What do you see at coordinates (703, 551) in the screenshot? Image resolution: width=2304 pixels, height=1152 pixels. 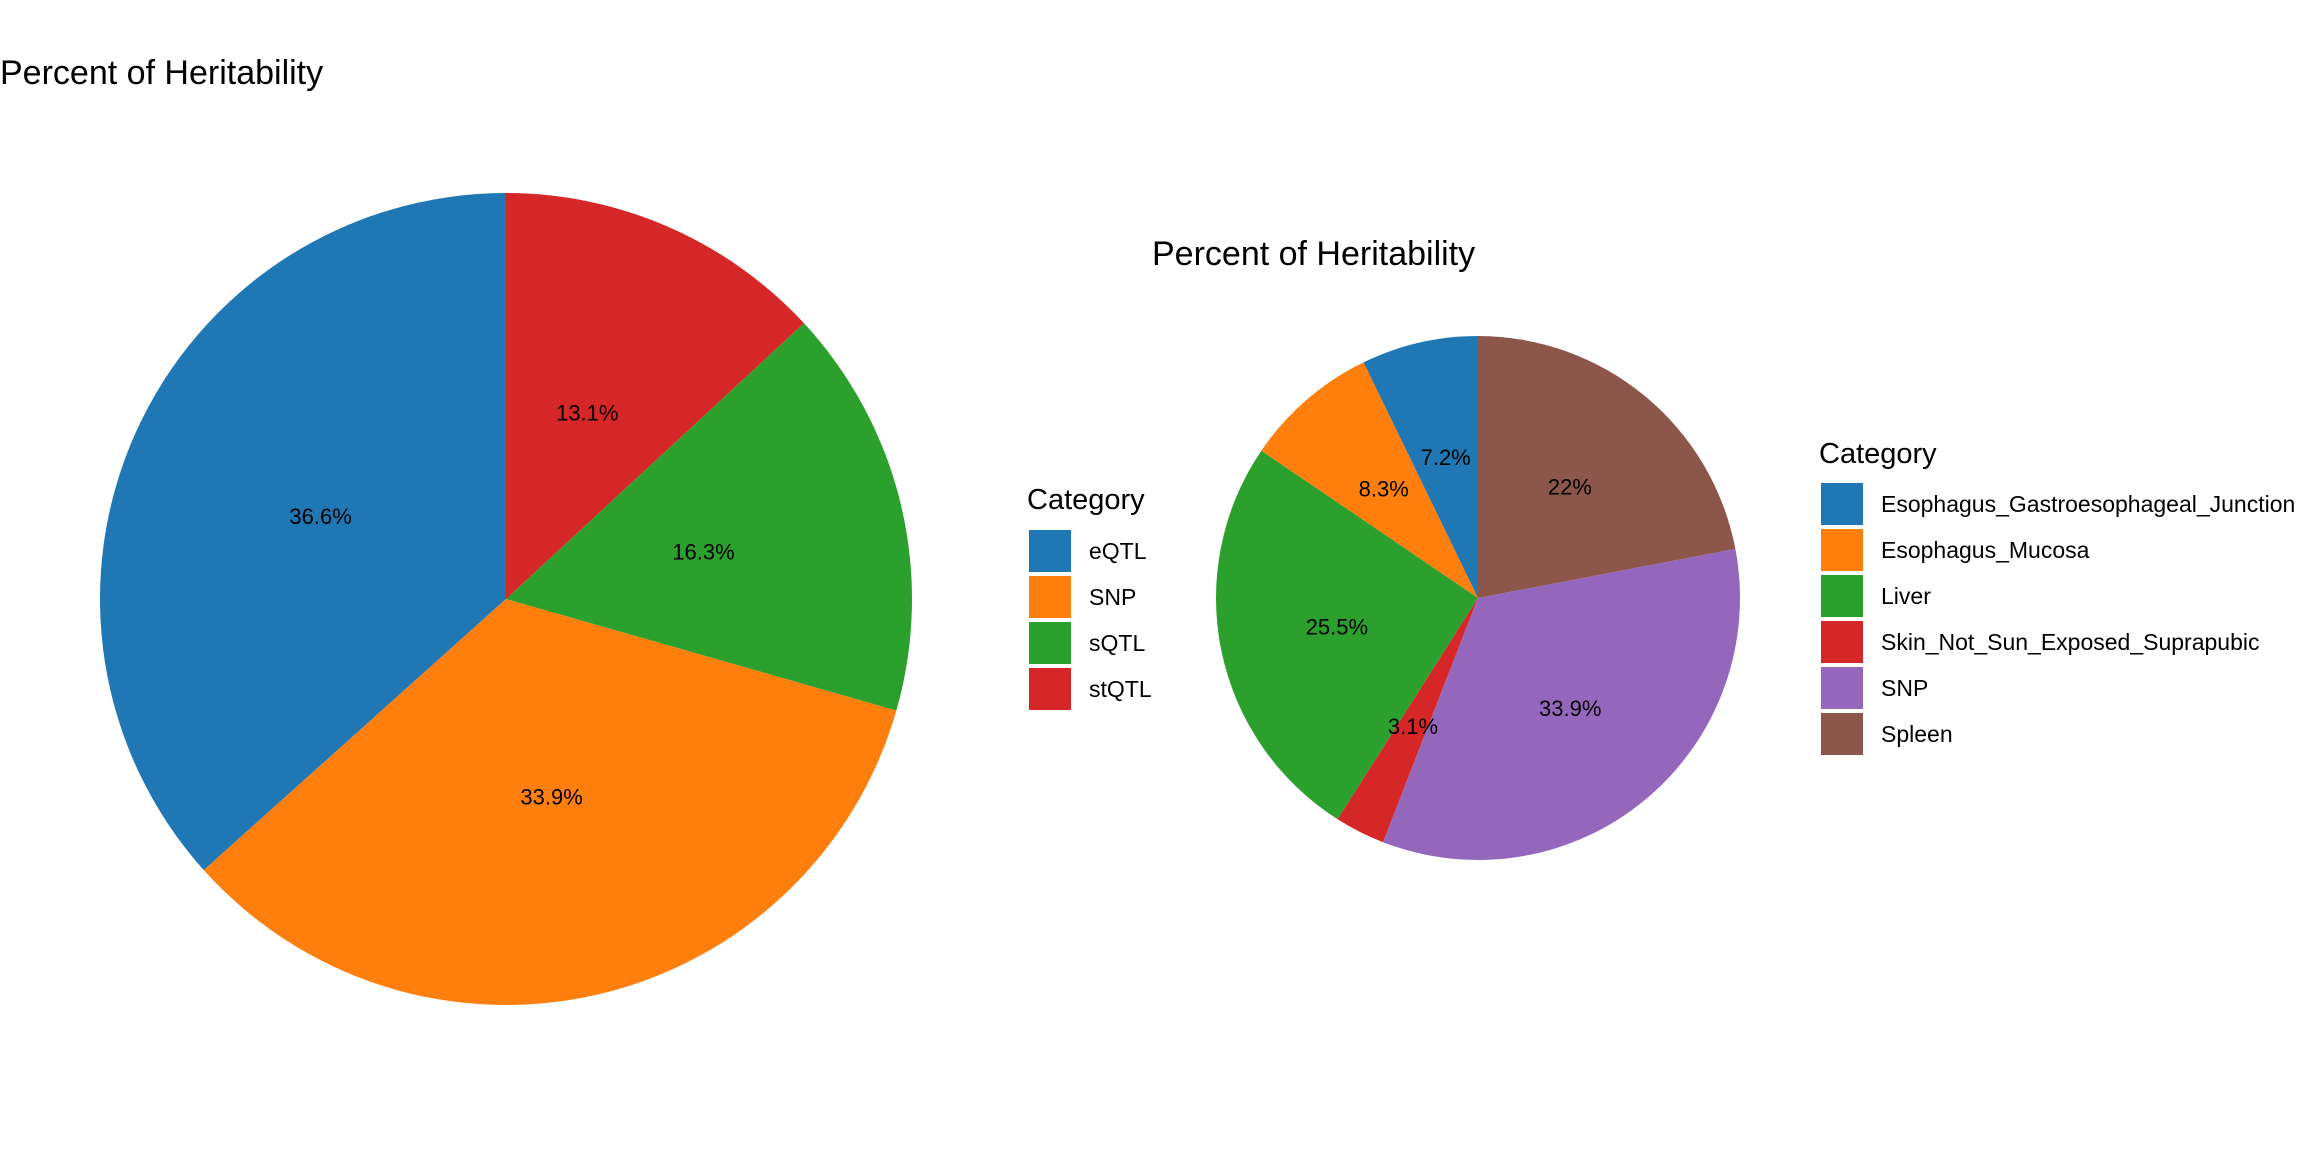 I see `slice-label-sqtl: 16.3%` at bounding box center [703, 551].